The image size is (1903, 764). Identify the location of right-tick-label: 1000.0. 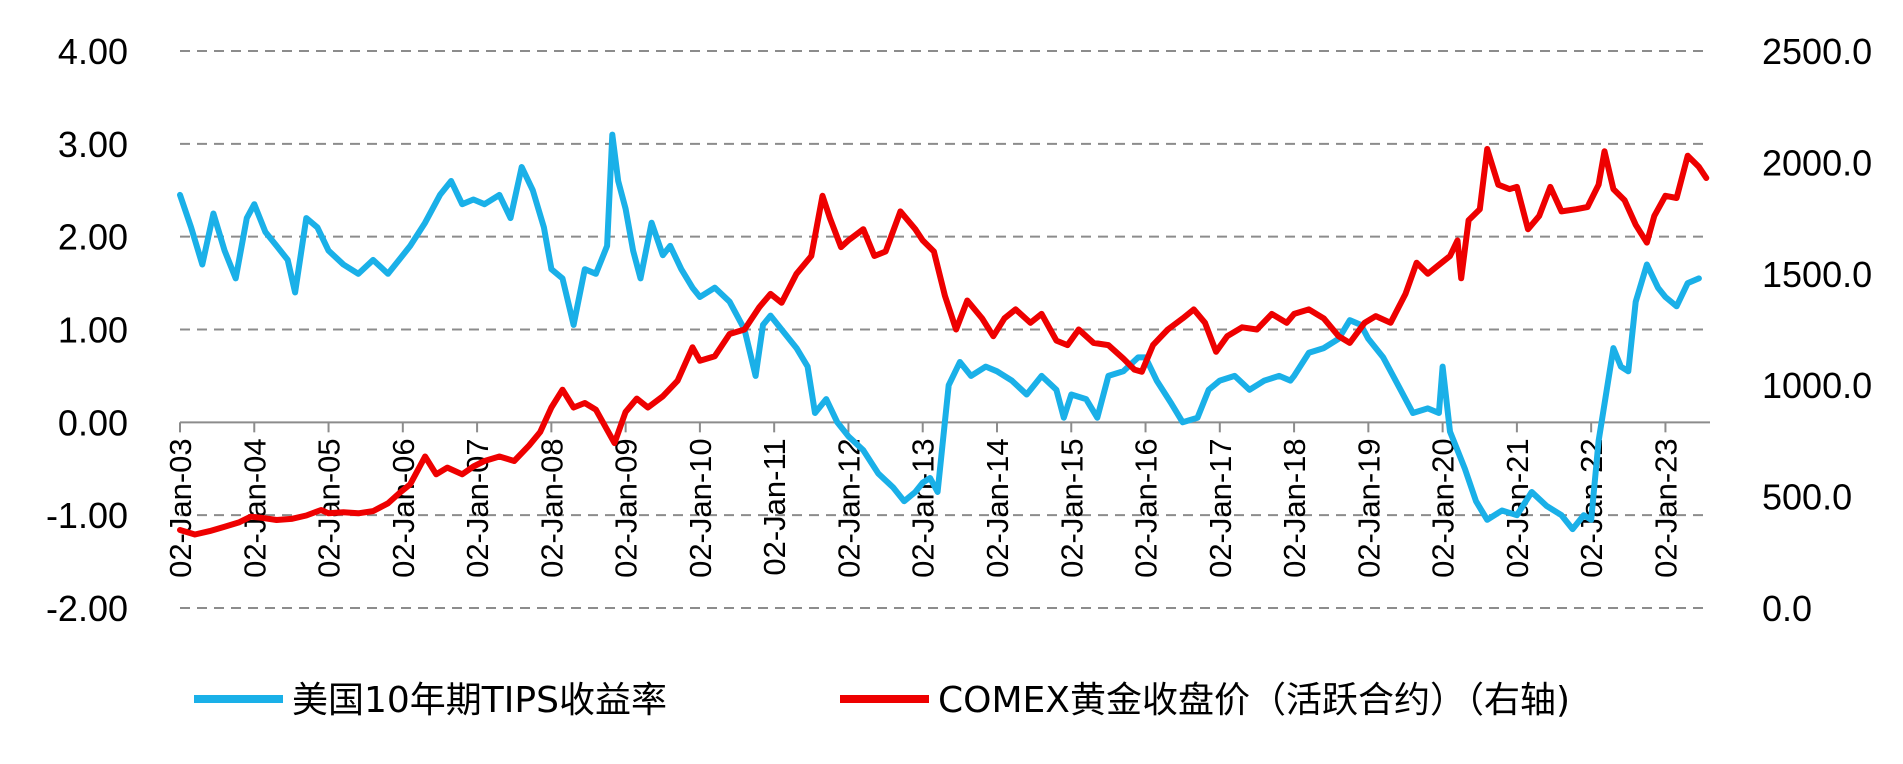
(1817, 385).